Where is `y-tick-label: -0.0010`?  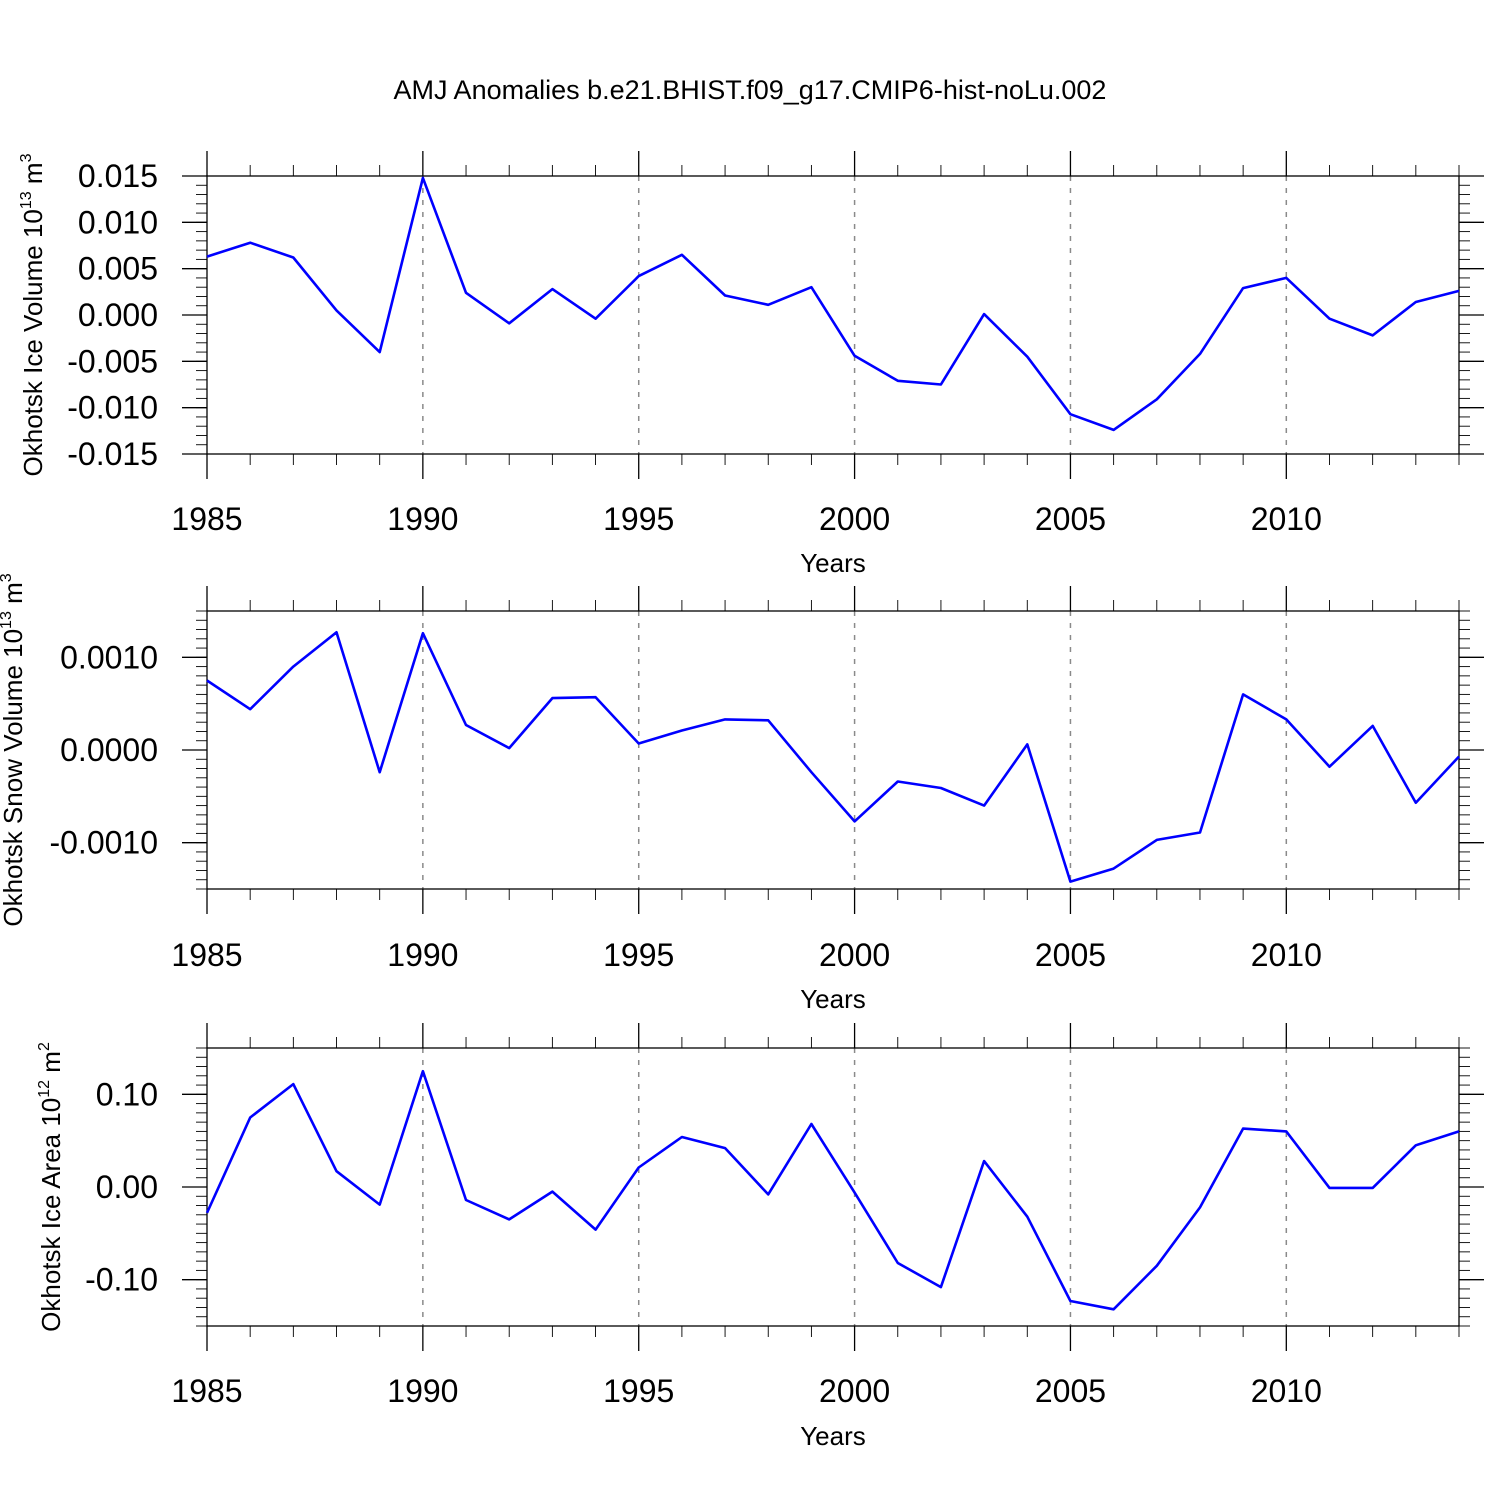
y-tick-label: -0.0010 is located at coordinates (103, 843).